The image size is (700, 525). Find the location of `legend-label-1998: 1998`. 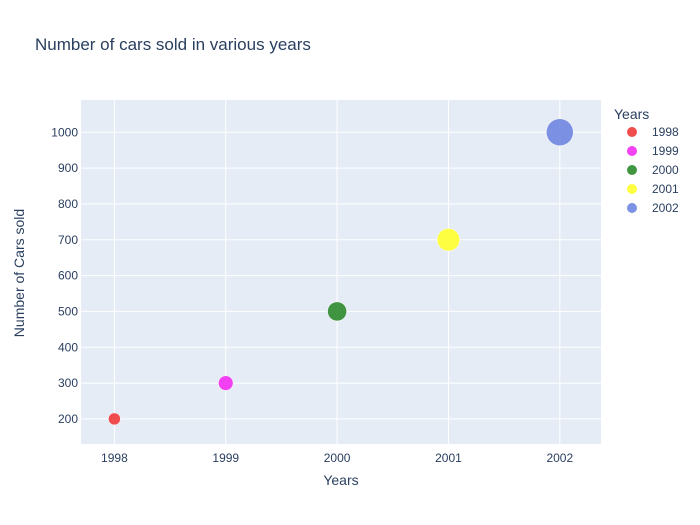

legend-label-1998: 1998 is located at coordinates (665, 132).